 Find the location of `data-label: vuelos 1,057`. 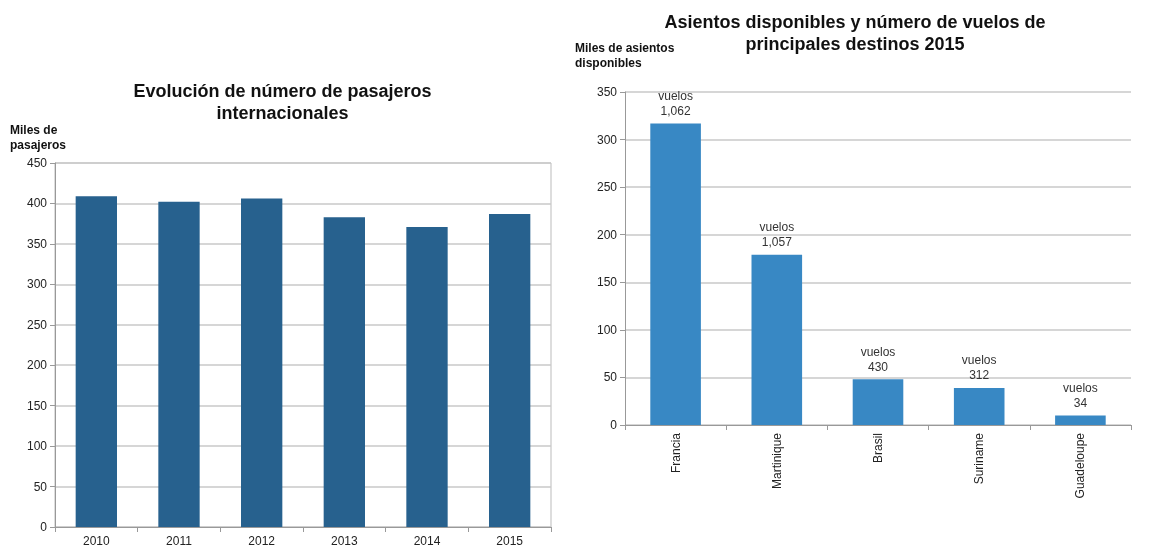

data-label: vuelos 1,057 is located at coordinates (777, 235).